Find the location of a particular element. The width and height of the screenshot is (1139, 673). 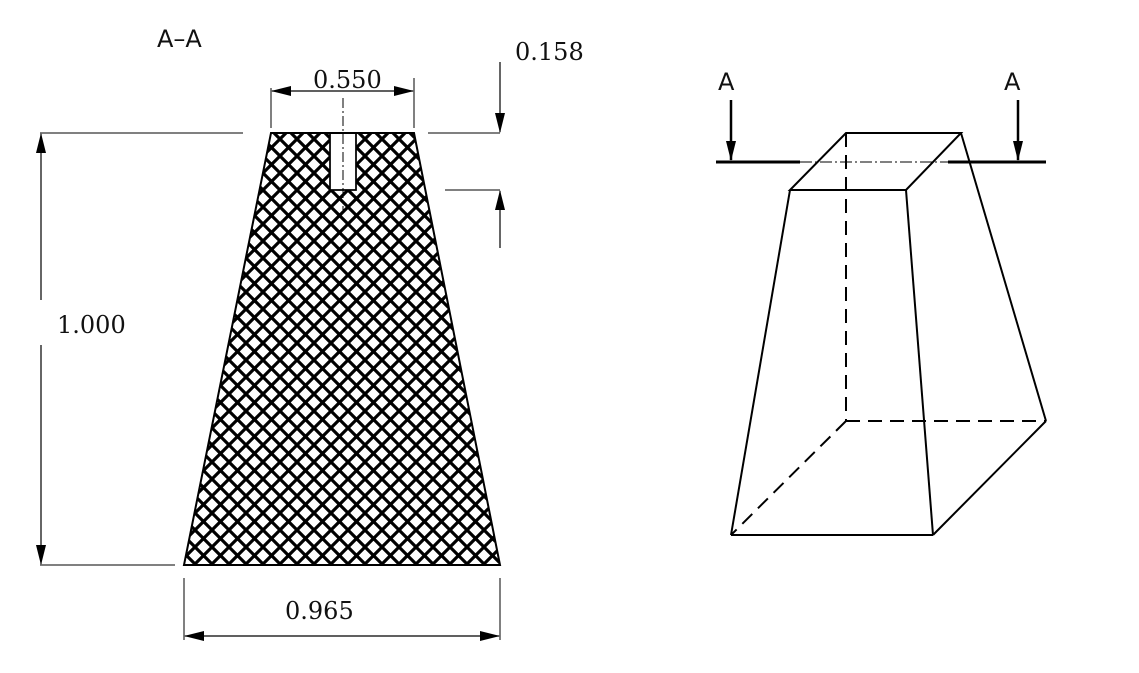

dim-height: 1.000 is located at coordinates (139, 349).